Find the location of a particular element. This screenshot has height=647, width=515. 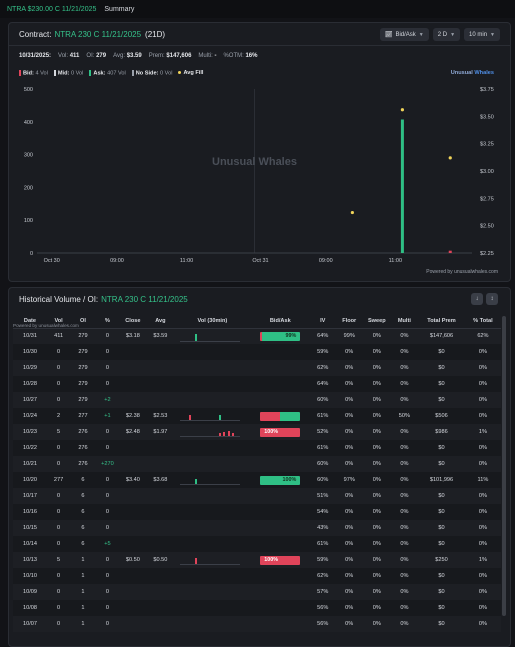

column-header: % is located at coordinates (107, 321).